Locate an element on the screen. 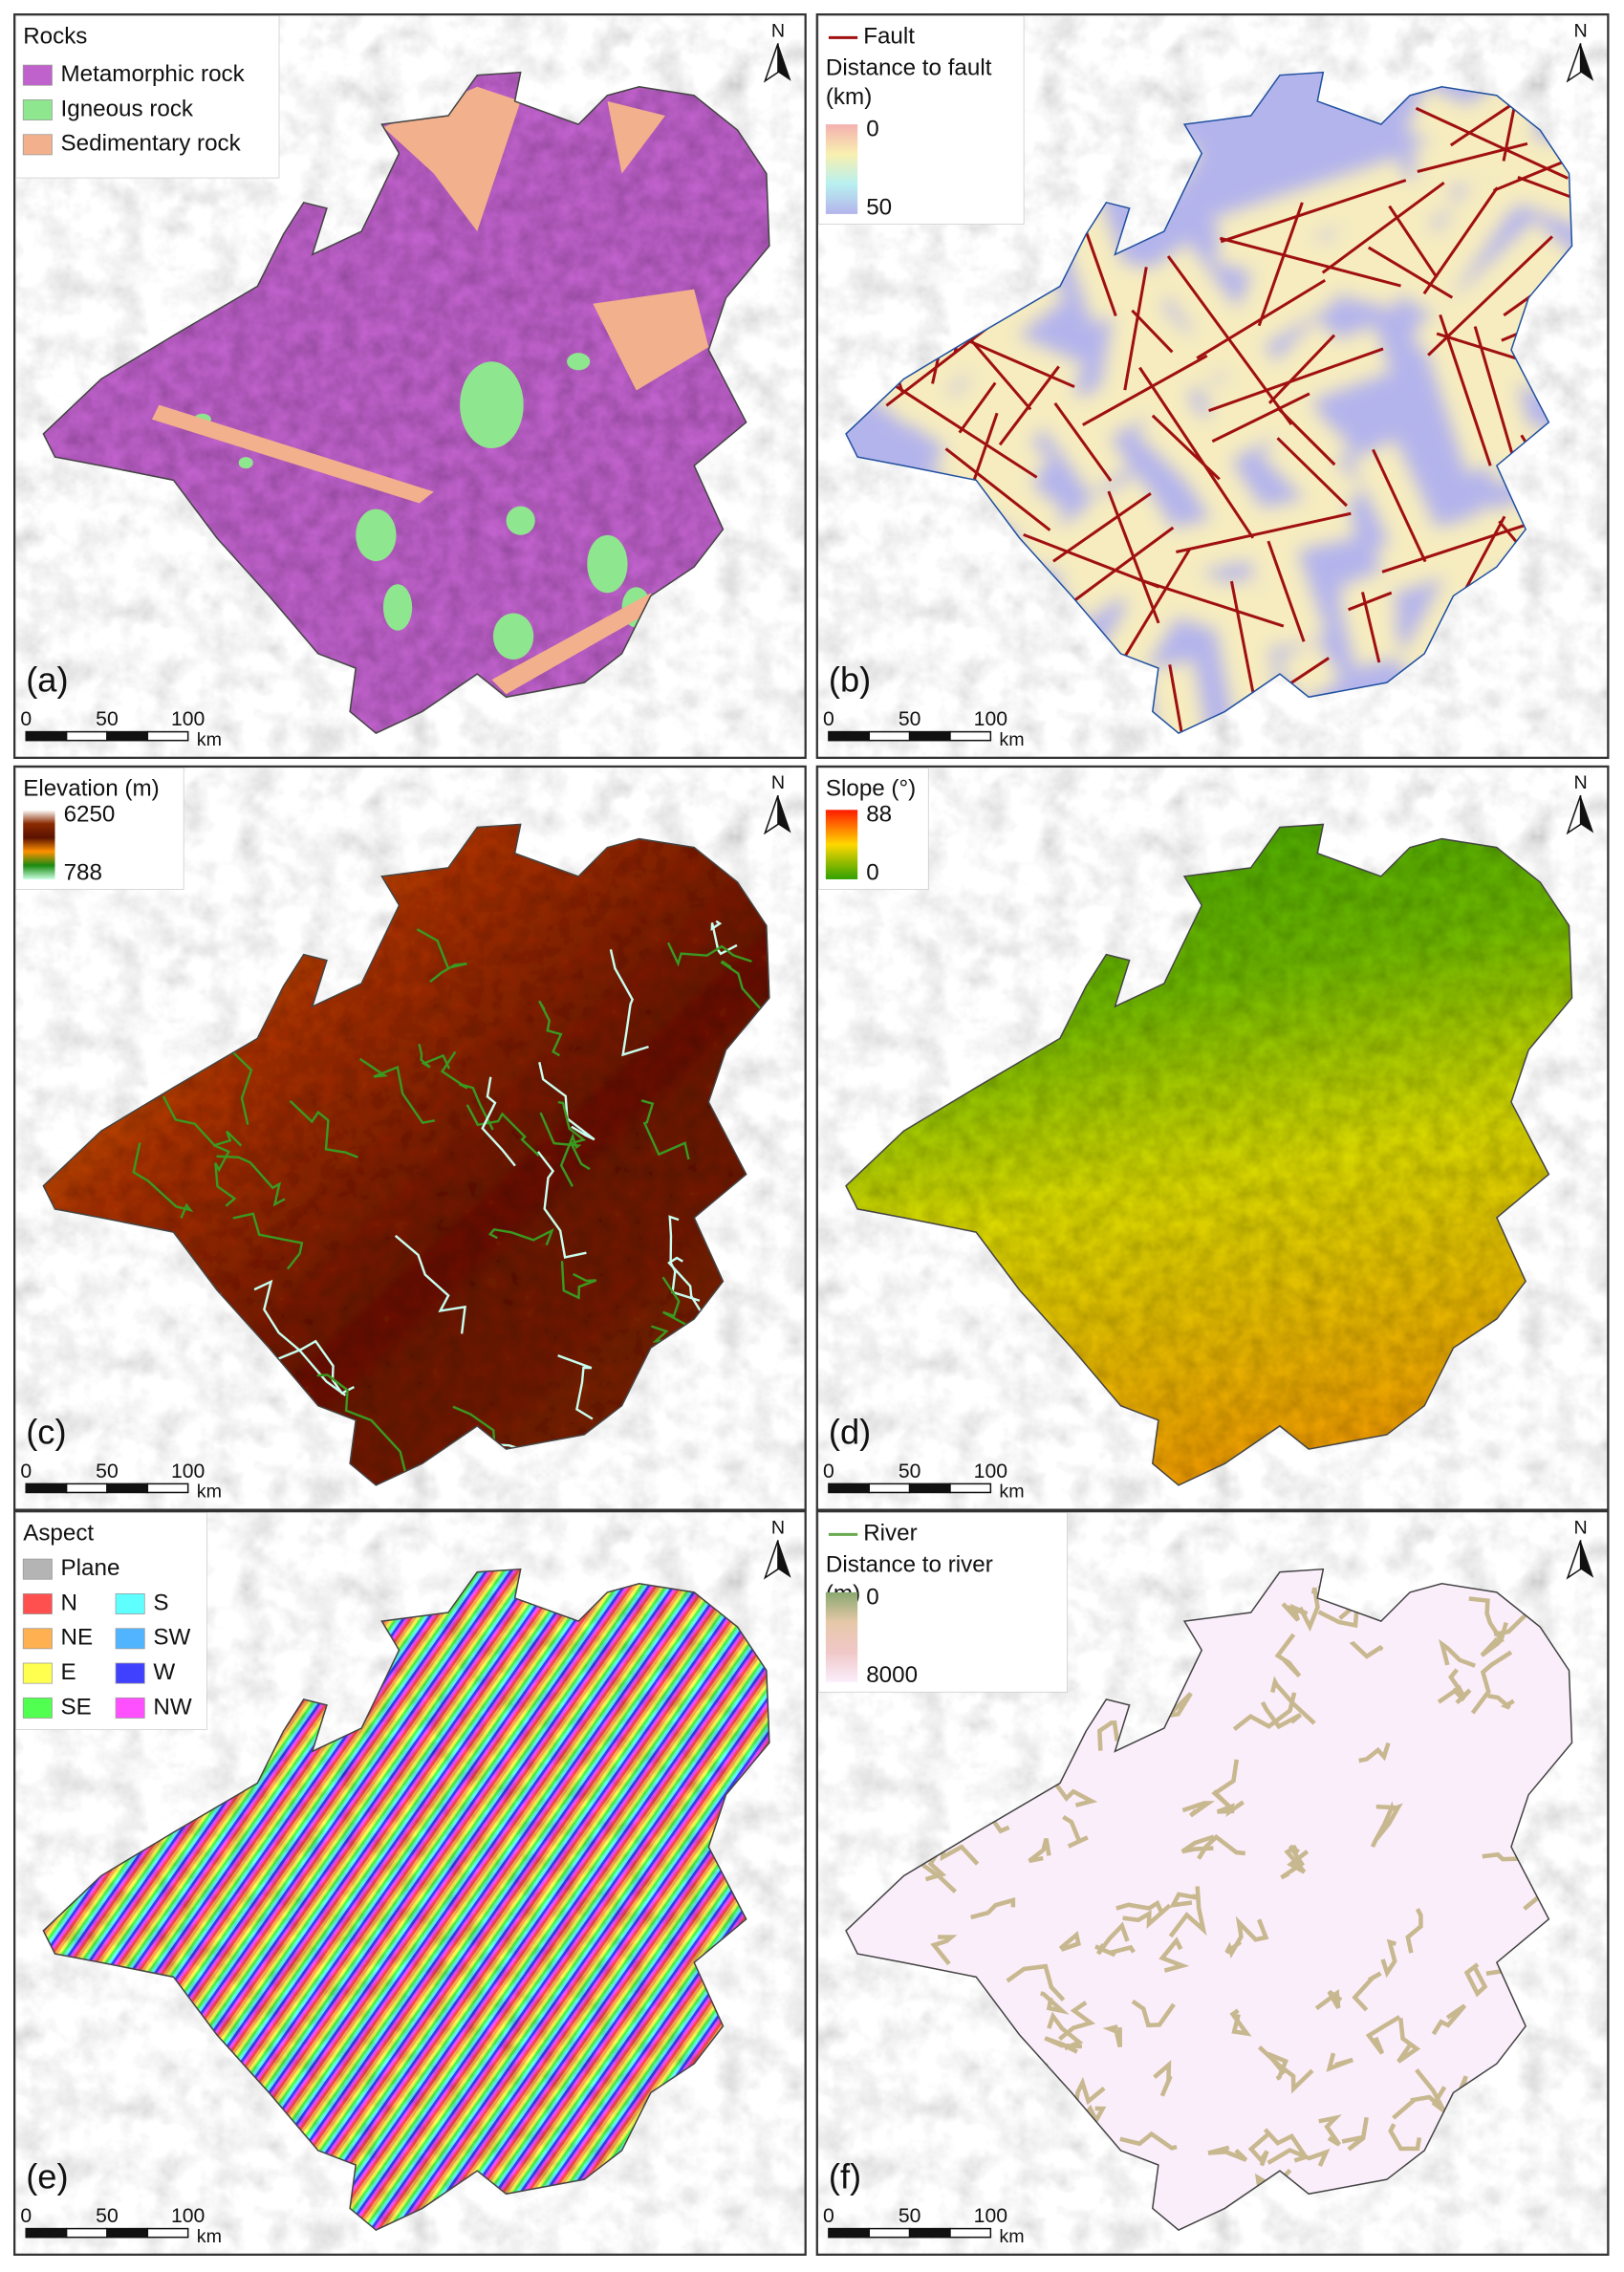  legend-label: N is located at coordinates (69, 1602).